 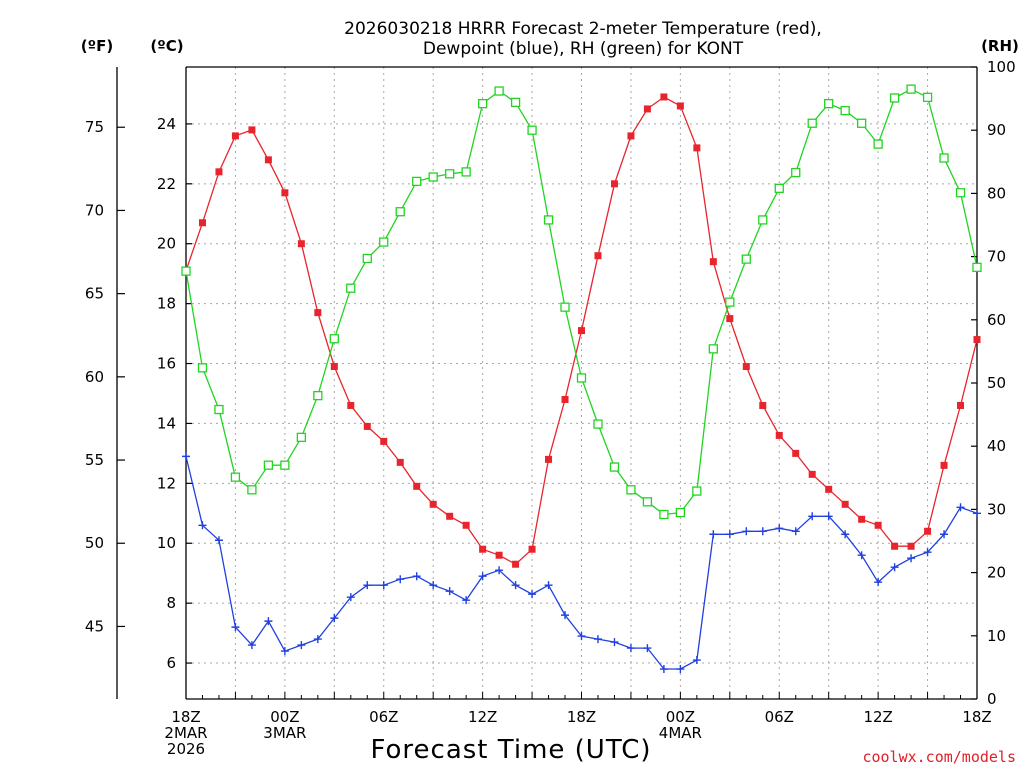 I want to click on x-tick-label: 00Z, so click(x=284, y=717).